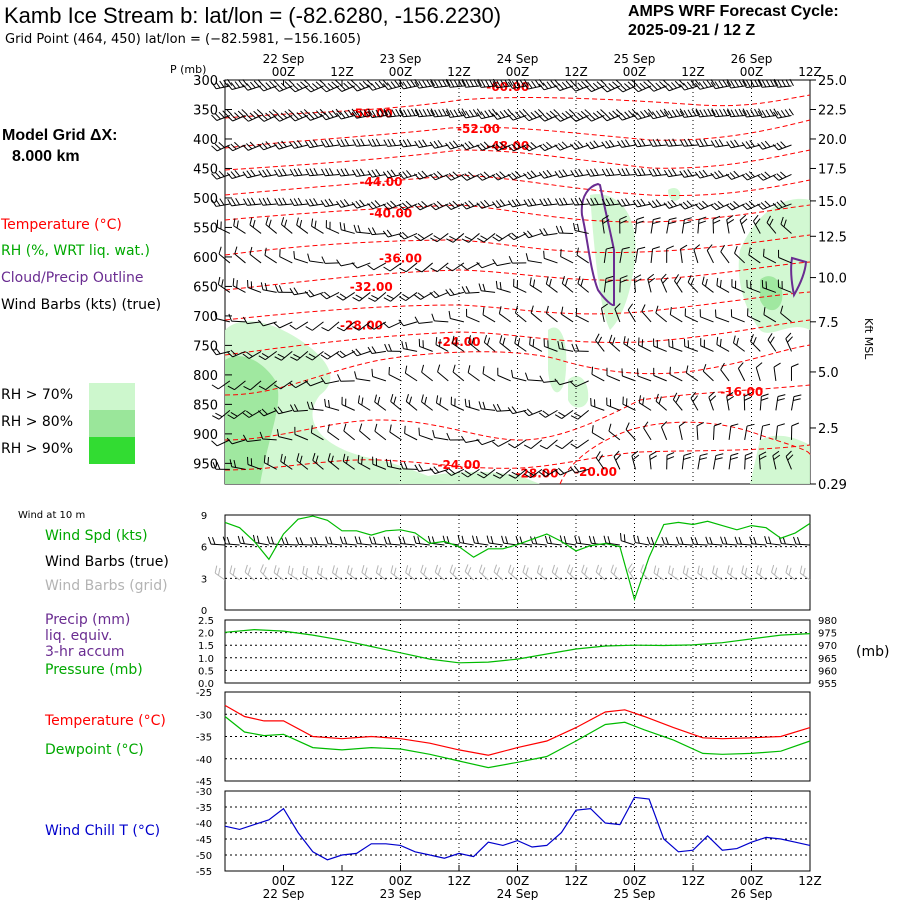 The image size is (900, 900). What do you see at coordinates (518, 59) in the screenshot?
I see `top-day-label-2: 24 Sep` at bounding box center [518, 59].